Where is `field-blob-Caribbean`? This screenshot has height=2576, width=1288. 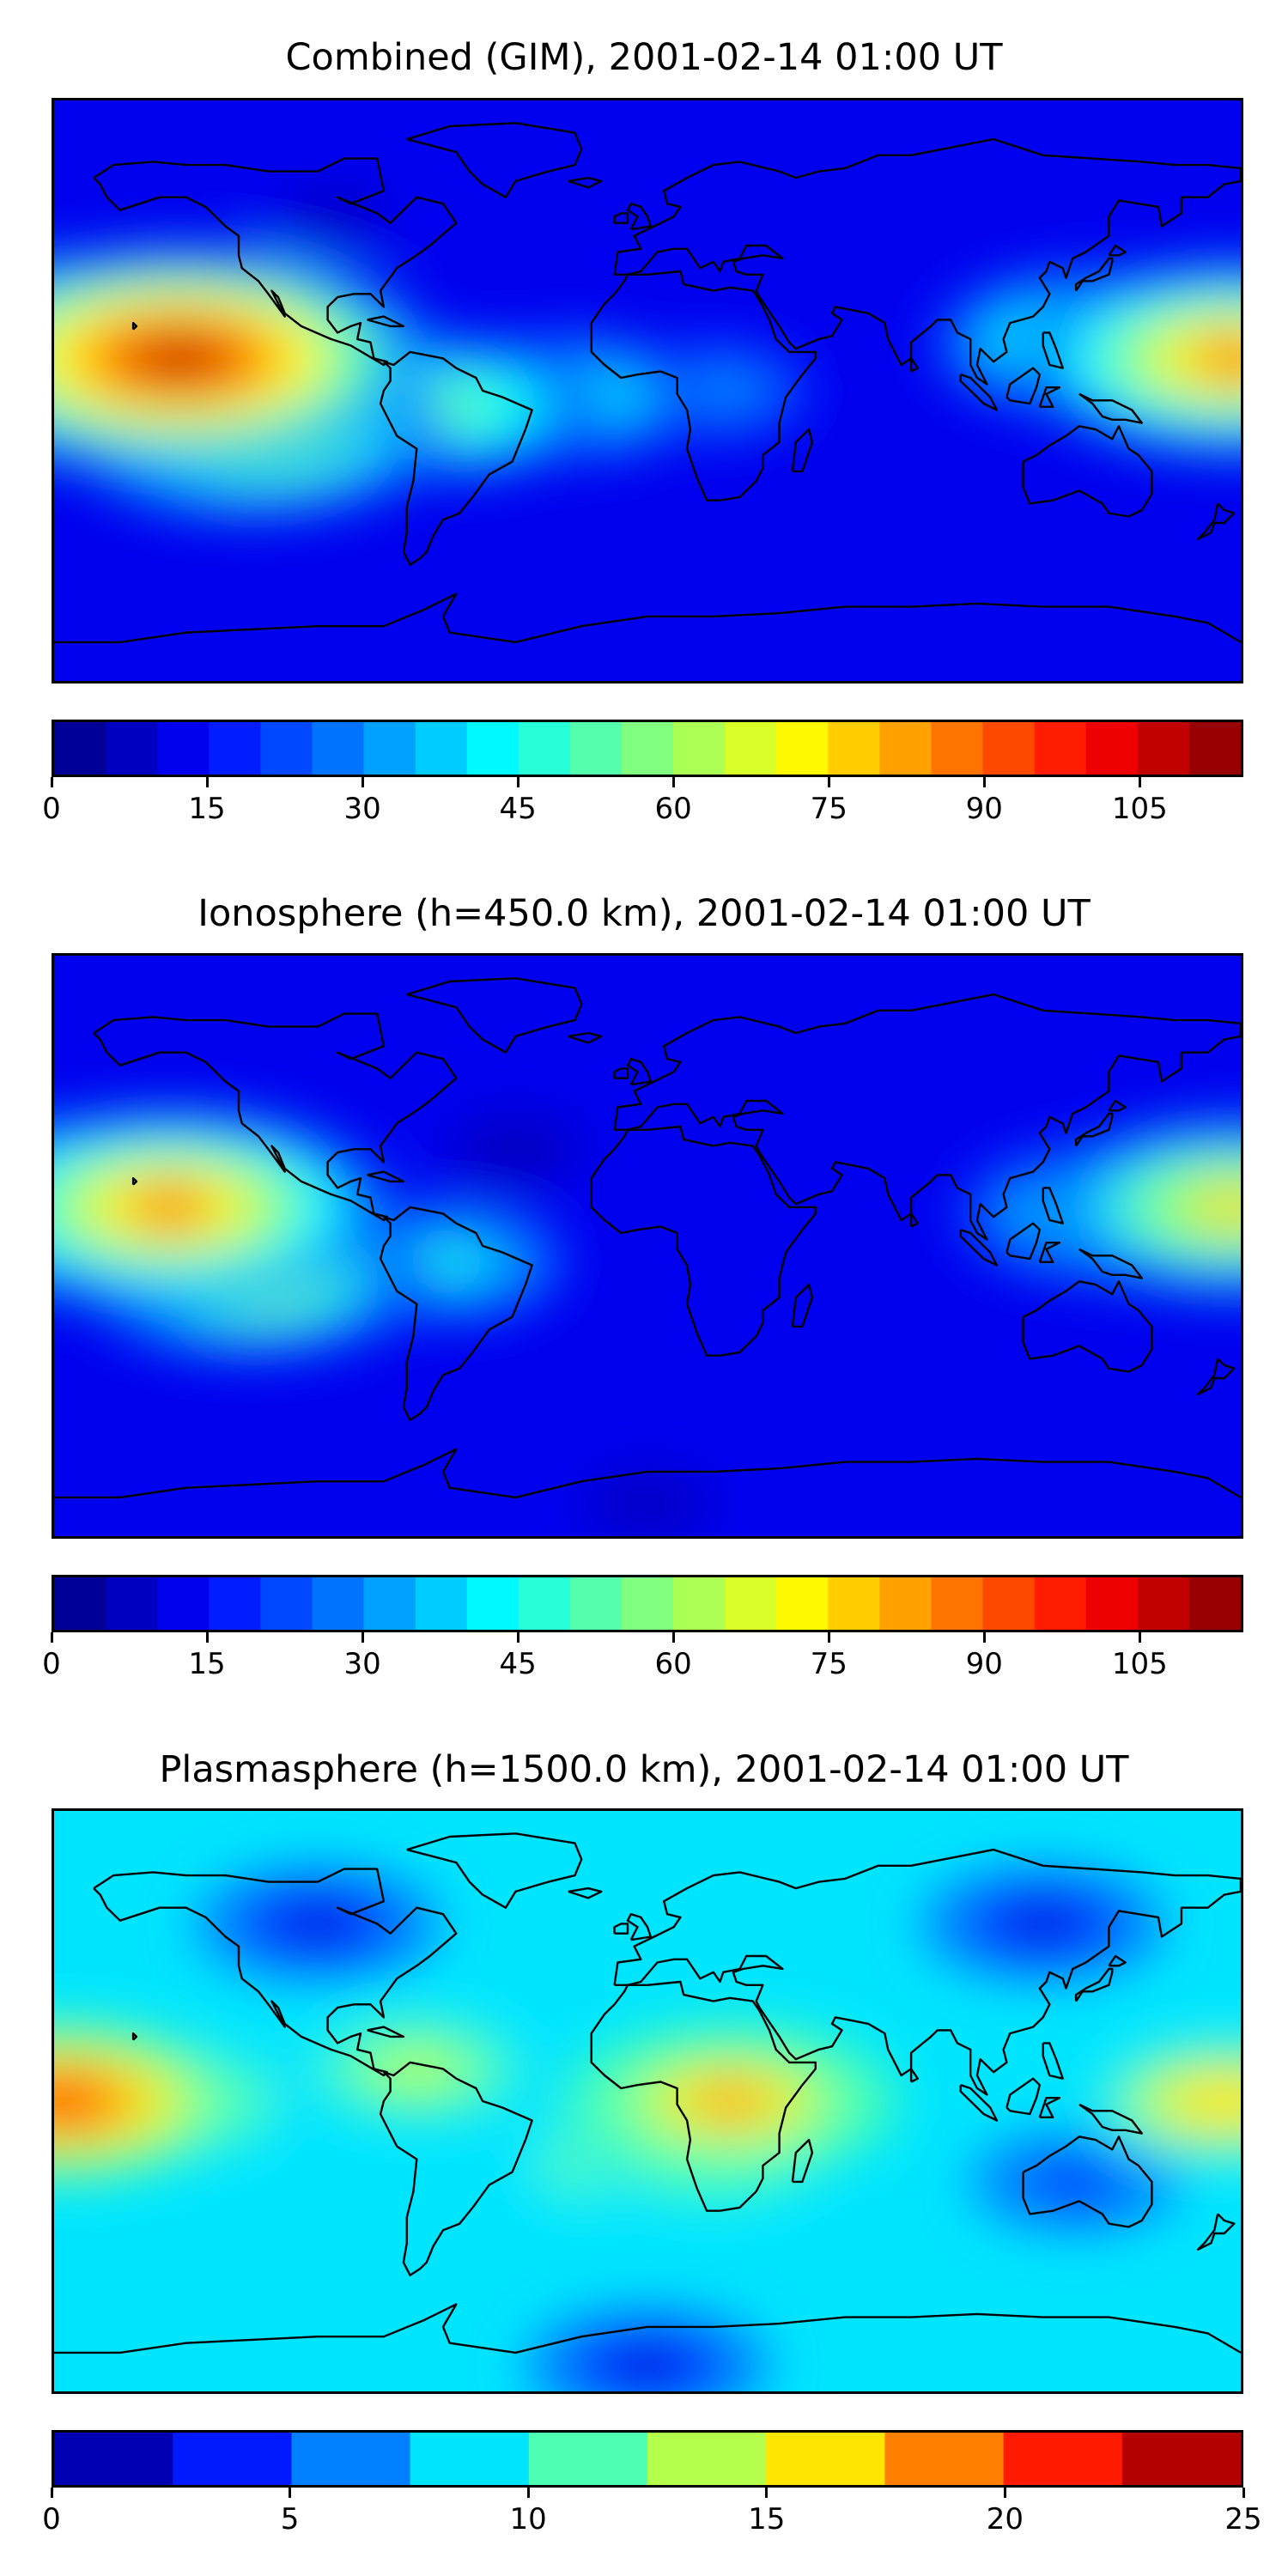 field-blob-Caribbean is located at coordinates (417, 2069).